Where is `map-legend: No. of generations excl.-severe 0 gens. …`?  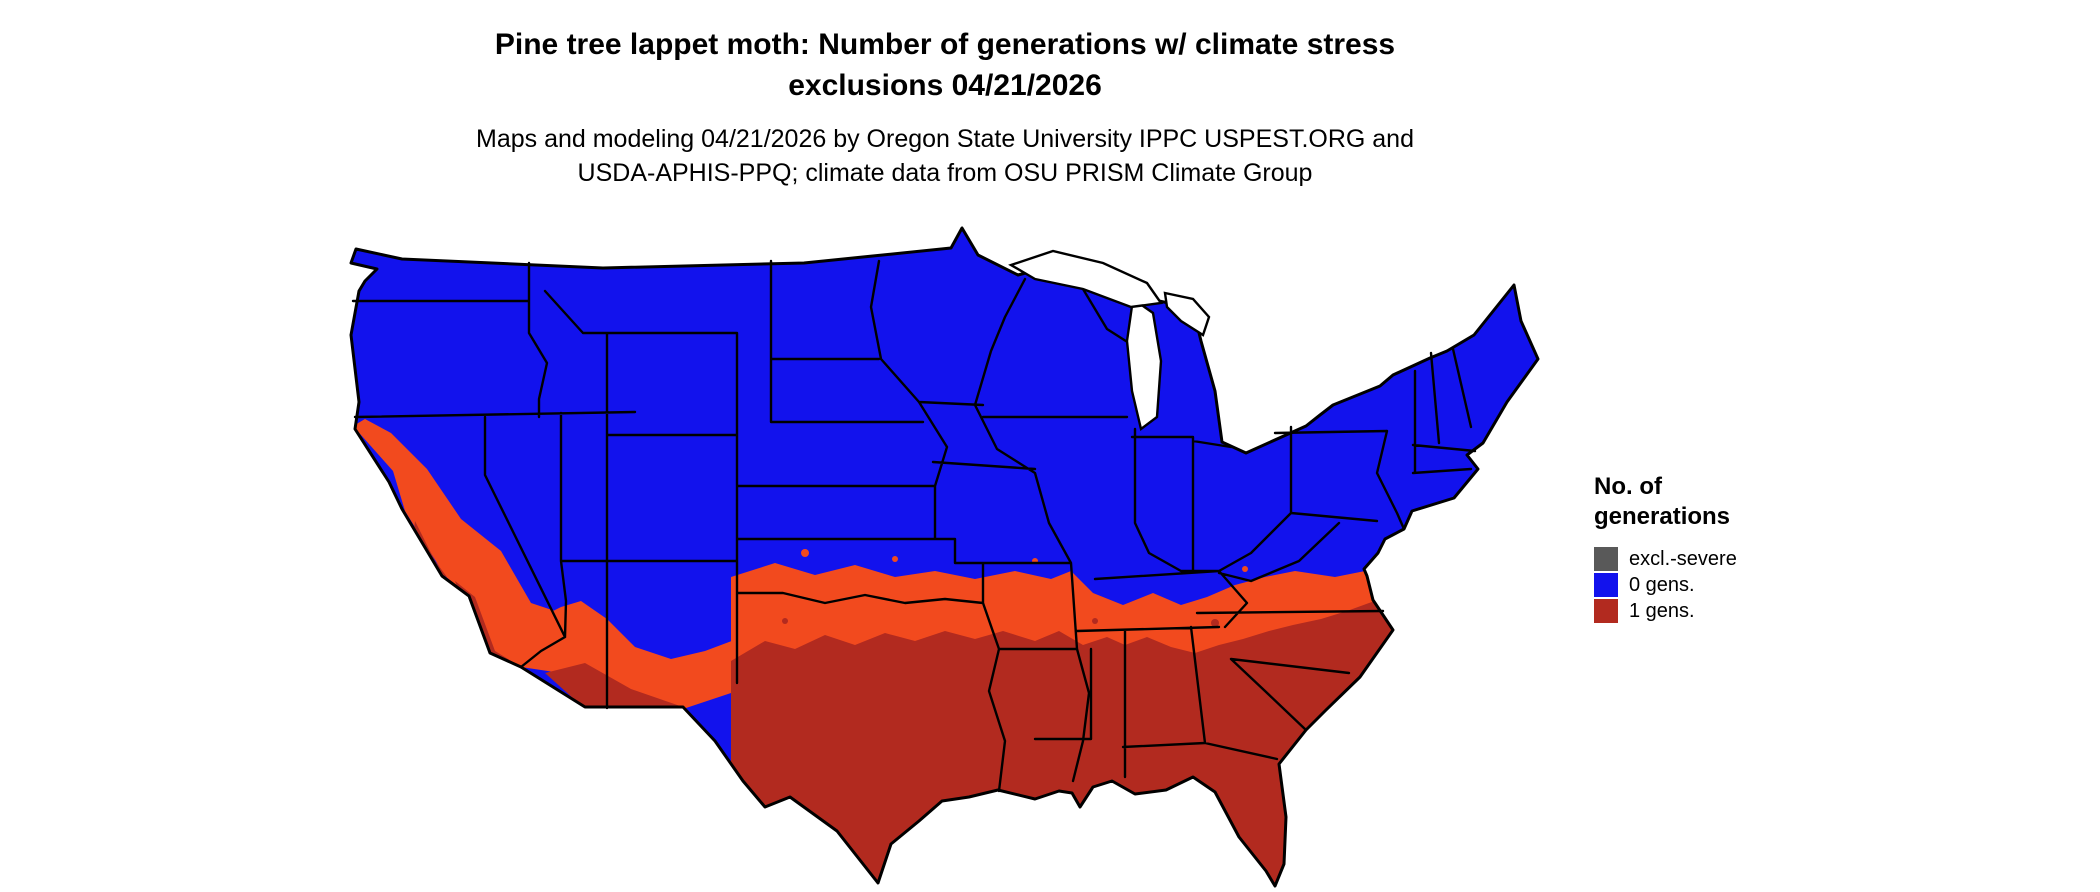
map-legend: No. of generations excl.-severe 0 gens. … is located at coordinates (1744, 548).